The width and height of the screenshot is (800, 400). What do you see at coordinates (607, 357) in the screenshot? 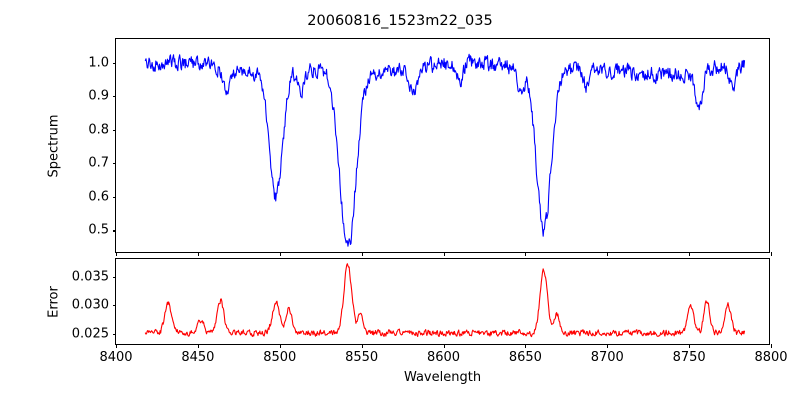
I see `x-tick-label: 8700` at bounding box center [607, 357].